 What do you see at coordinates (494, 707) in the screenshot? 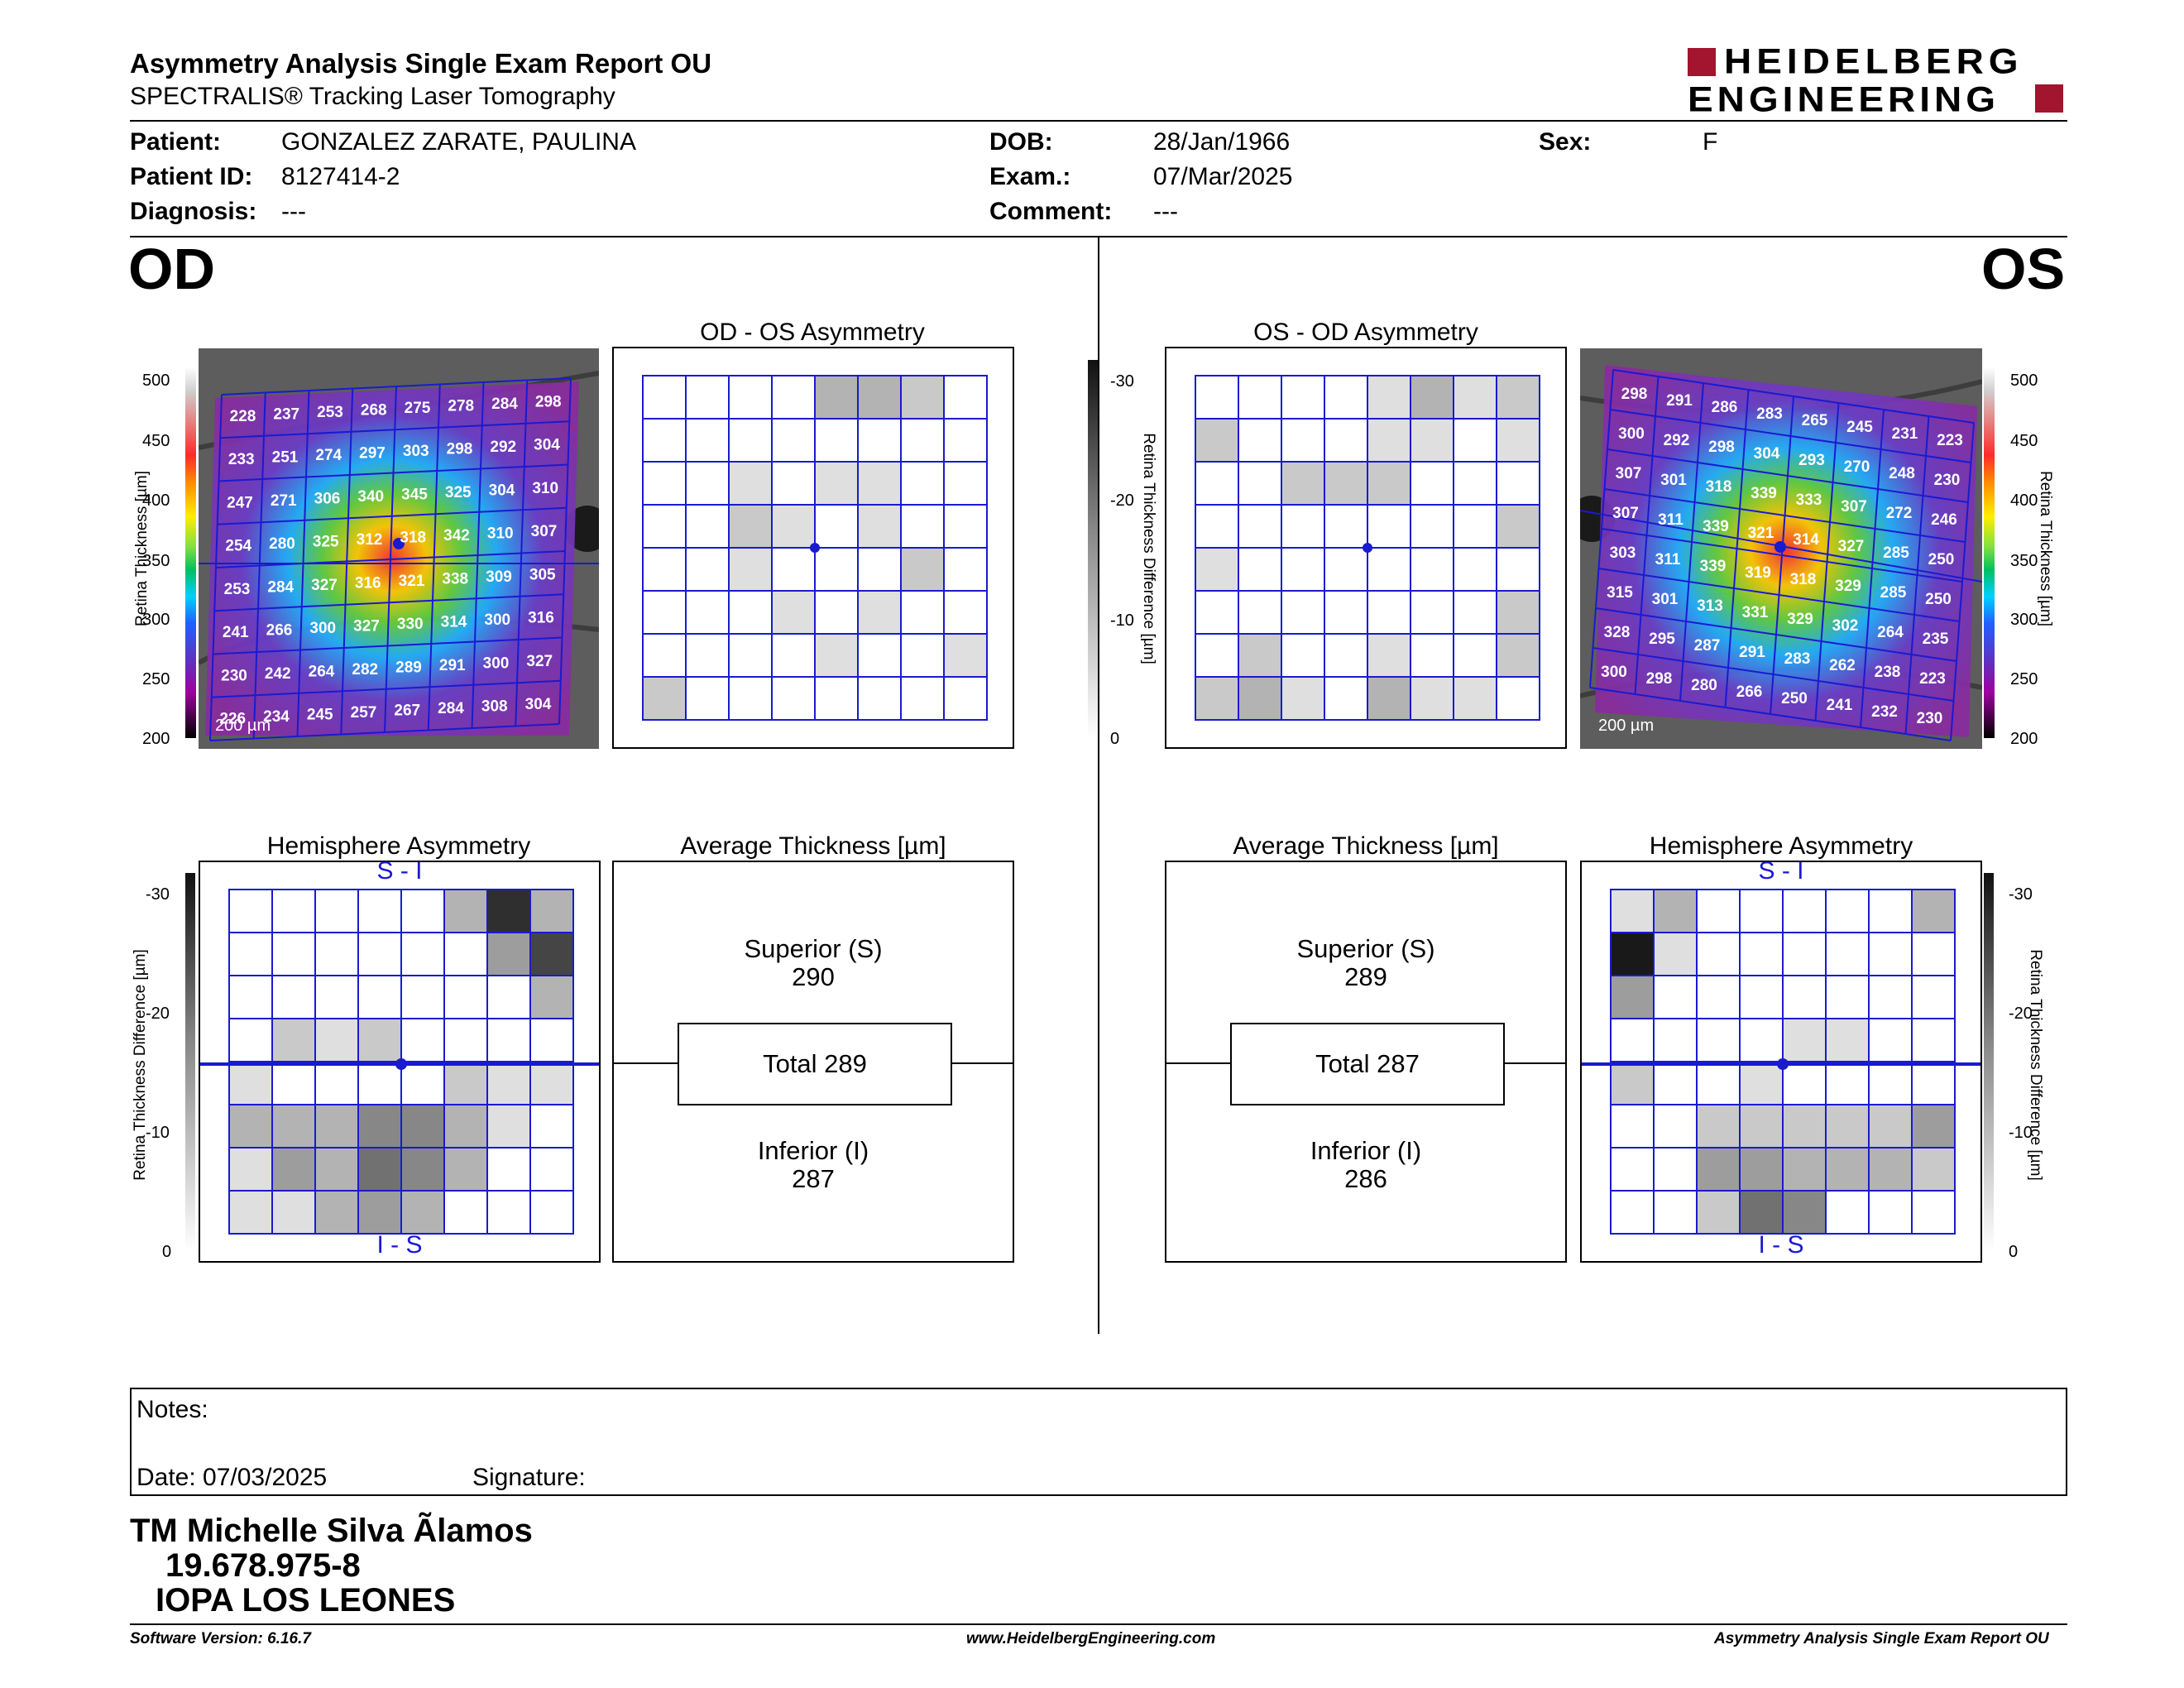
I see `thickness-value: 308` at bounding box center [494, 707].